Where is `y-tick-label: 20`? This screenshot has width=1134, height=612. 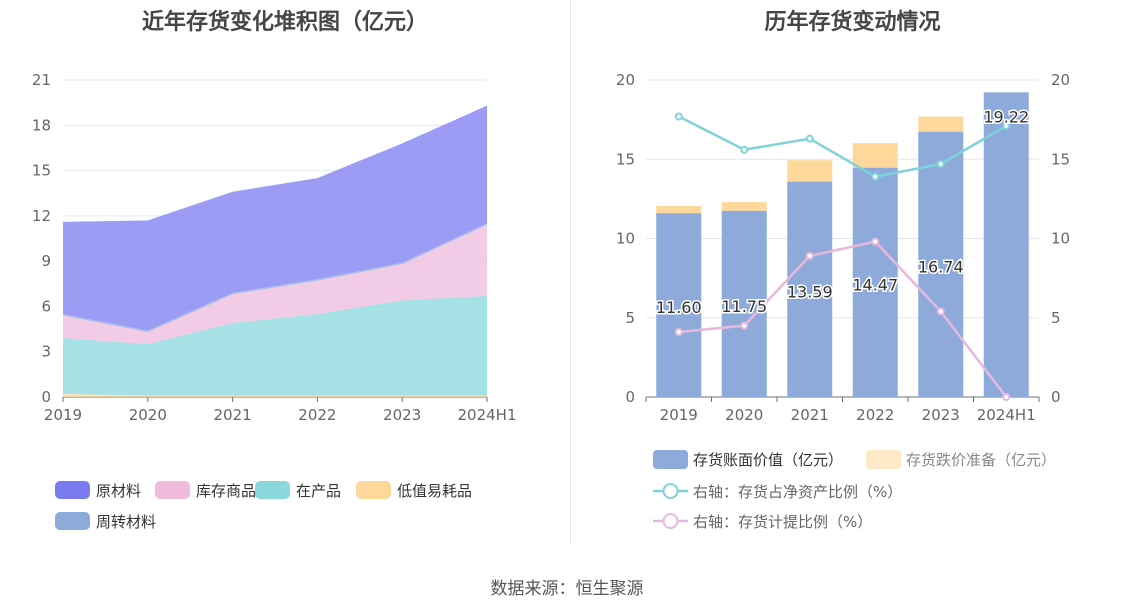
y-tick-label: 20 is located at coordinates (625, 80).